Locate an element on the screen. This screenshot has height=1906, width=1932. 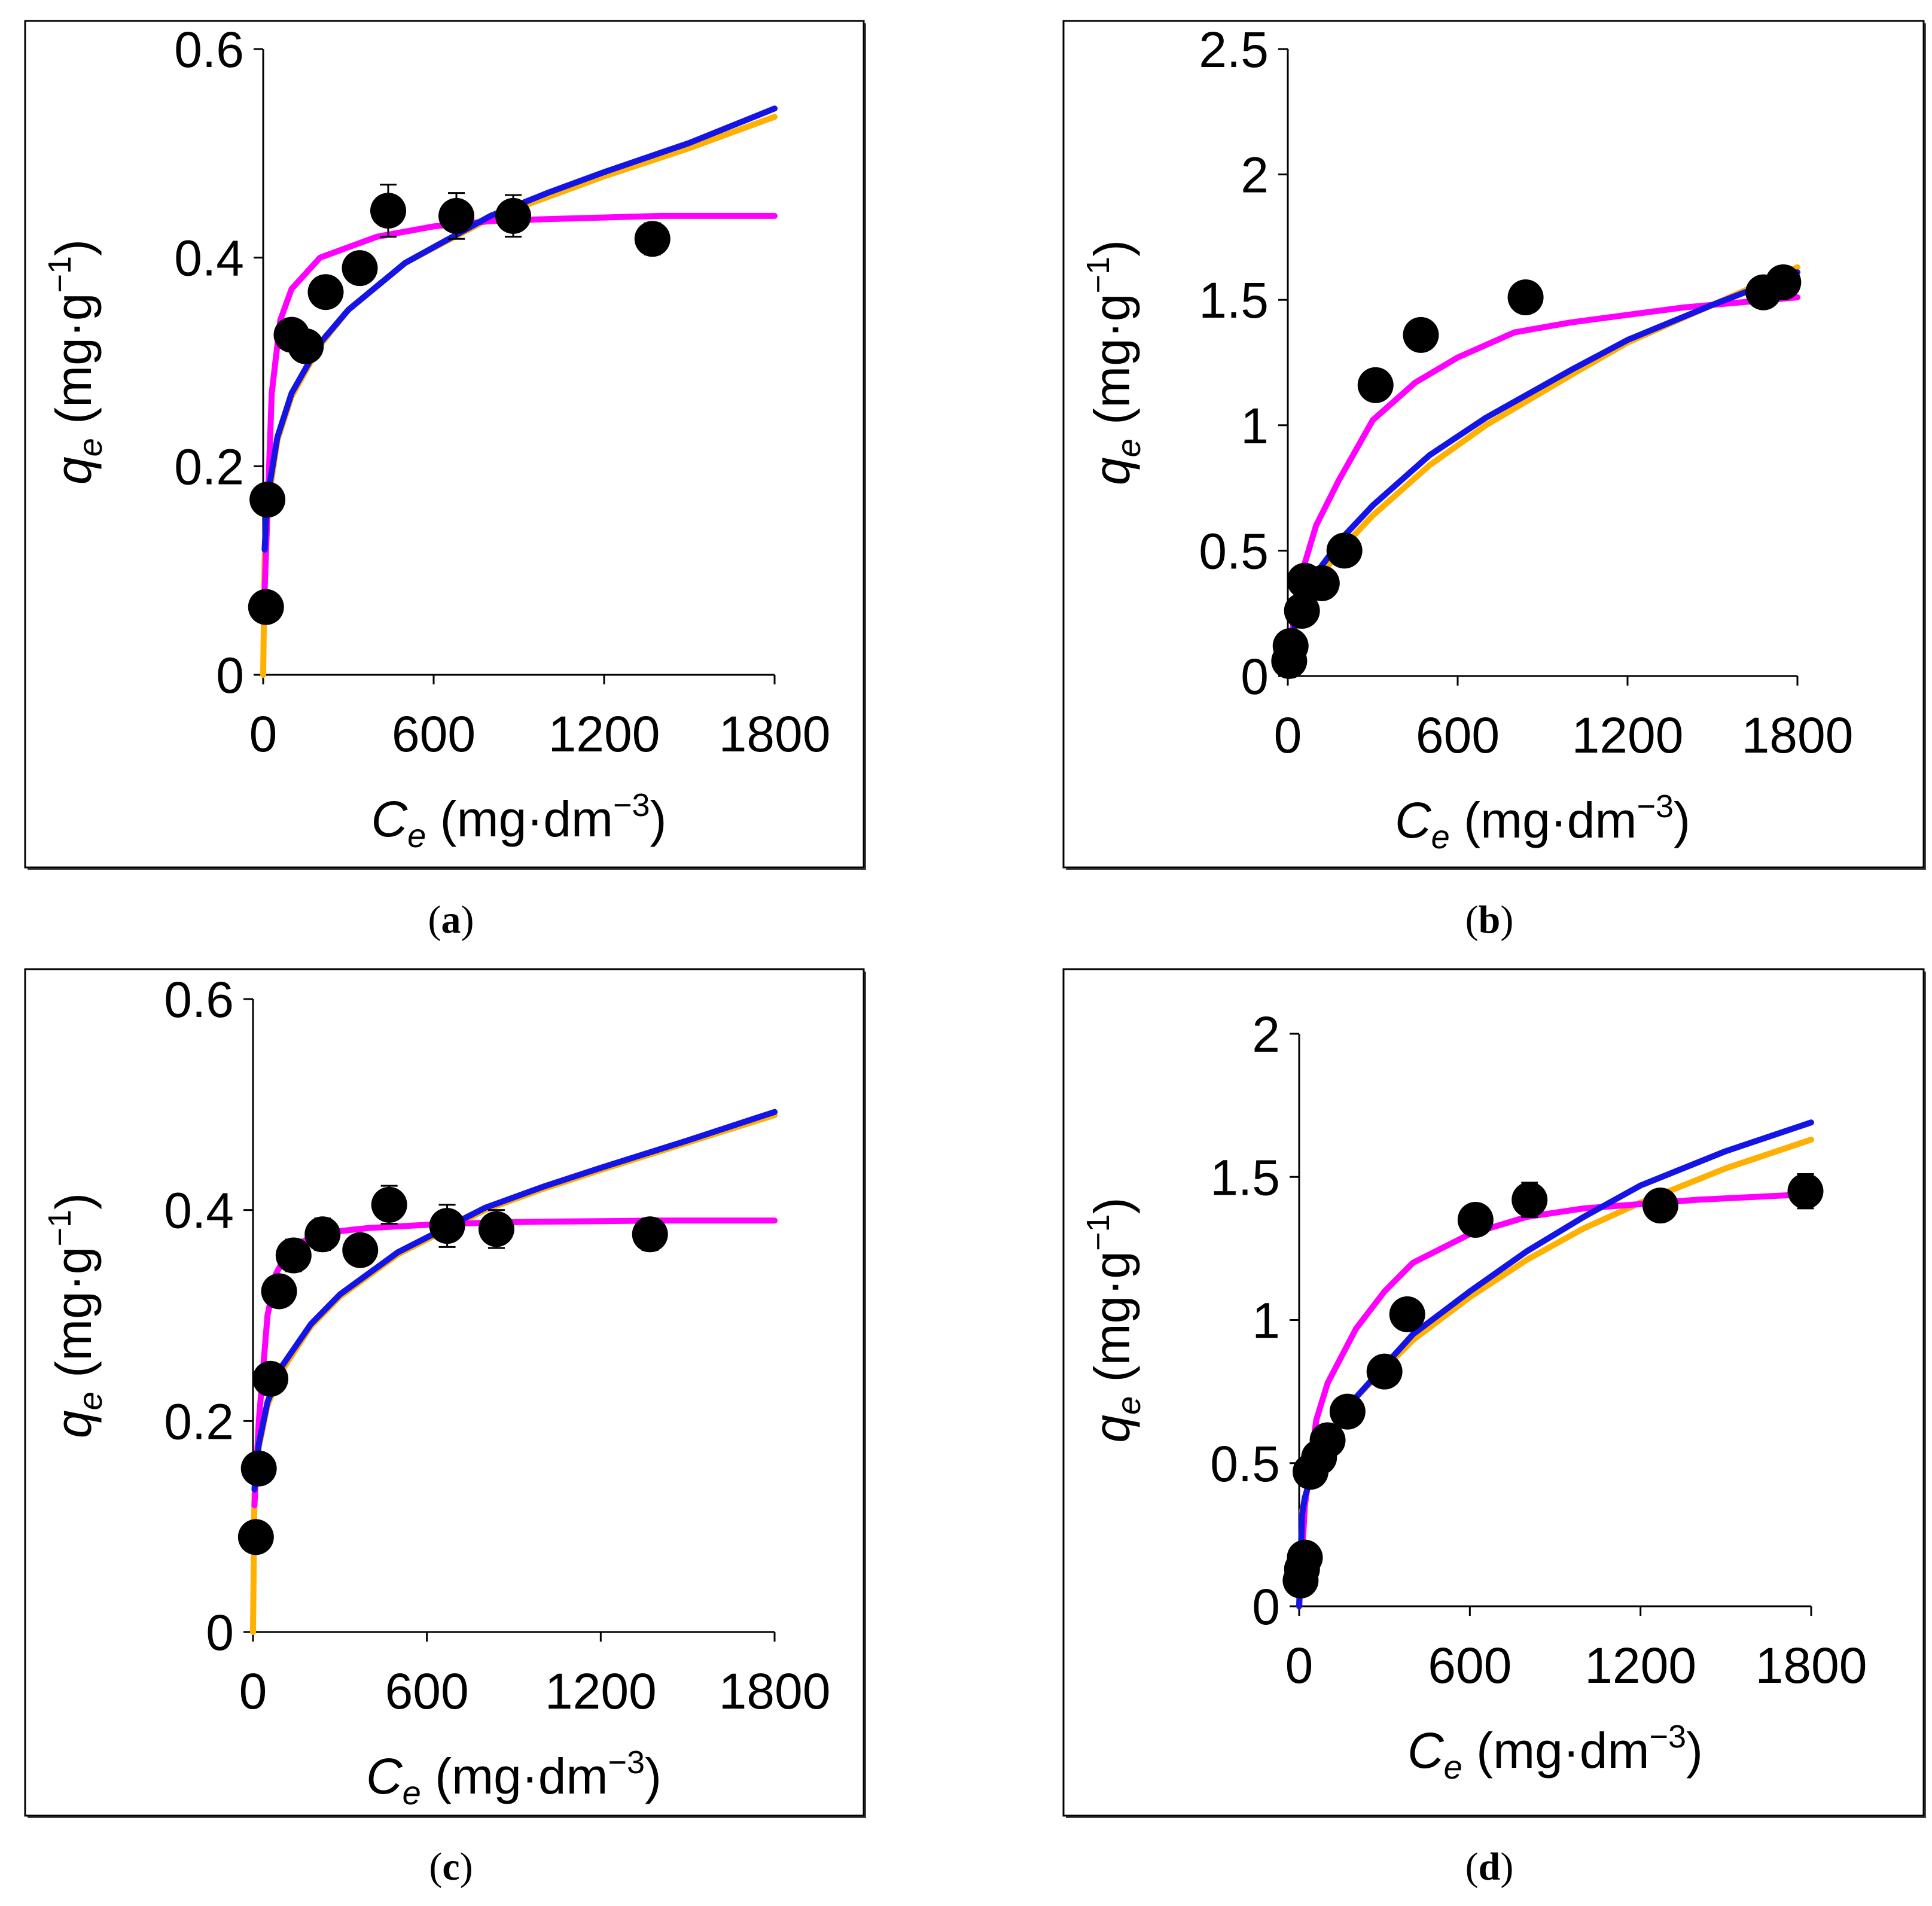
y-tick-label: 2.5 is located at coordinates (1234, 50).